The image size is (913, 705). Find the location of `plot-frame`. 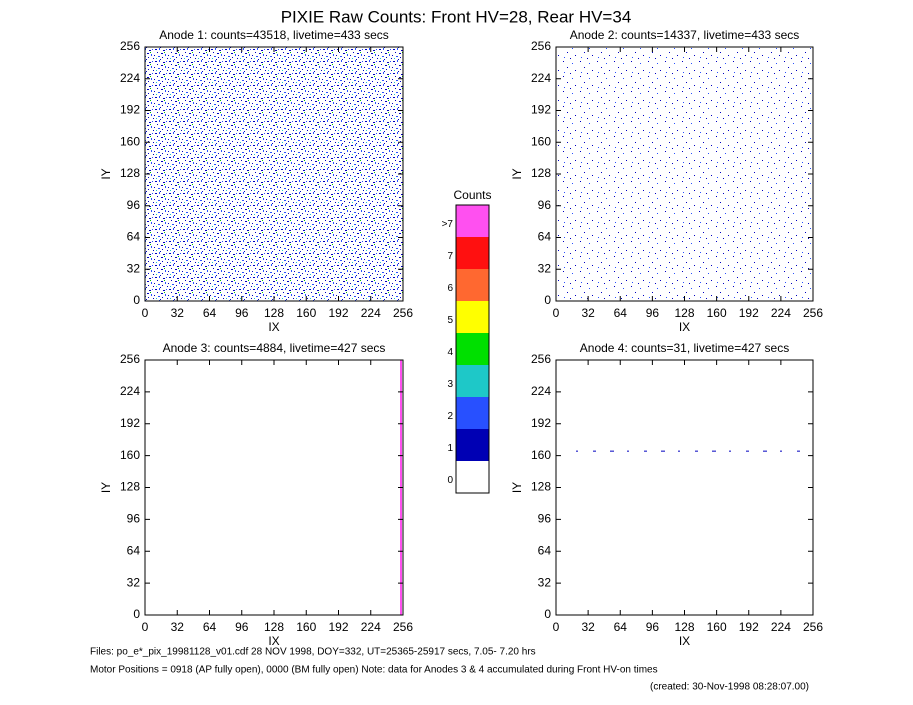

plot-frame is located at coordinates (274, 487).